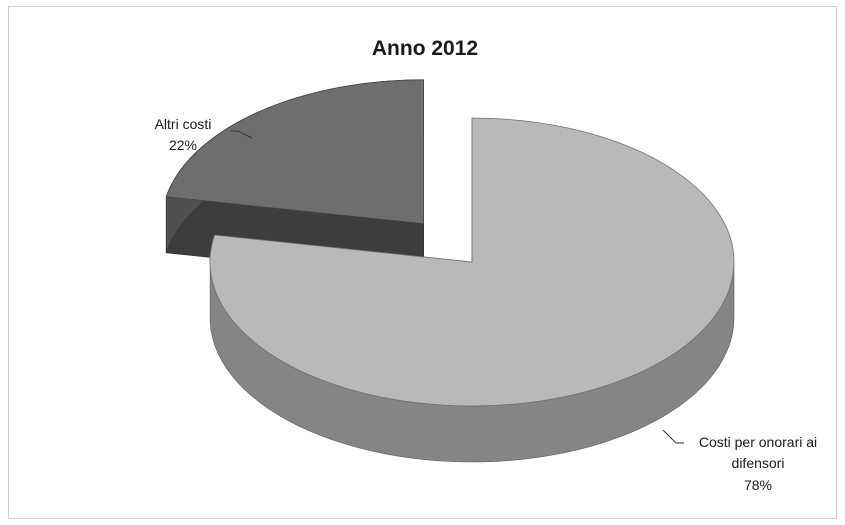  Describe the element at coordinates (183, 145) in the screenshot. I see `slice-percent-altri-costi: 22%` at that location.